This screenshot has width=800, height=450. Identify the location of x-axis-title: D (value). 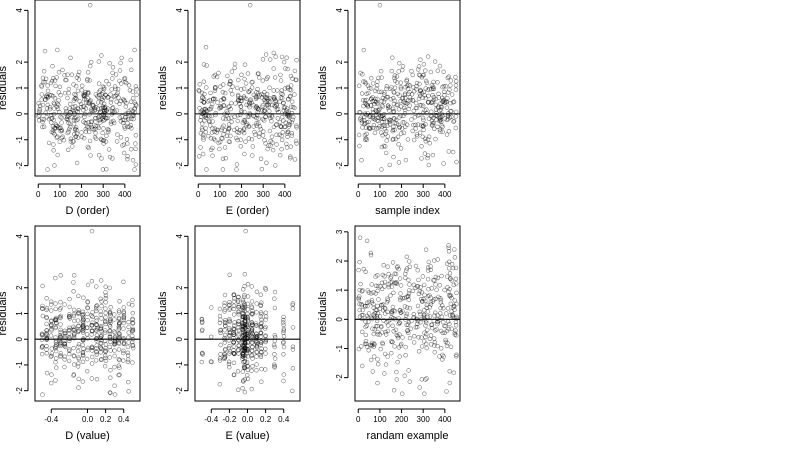
(87, 436).